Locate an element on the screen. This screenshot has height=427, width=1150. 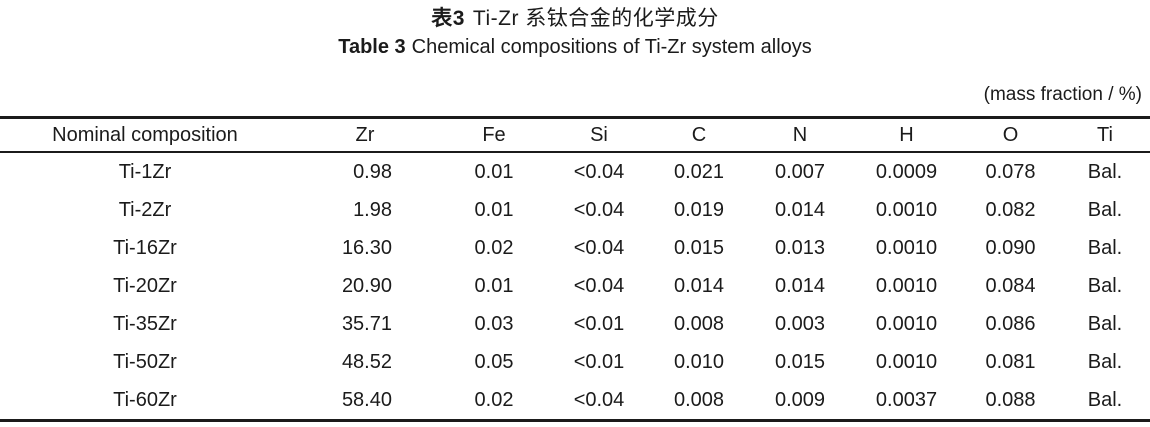
table-caption-zh: 表3 Ti-Zr 系钛合金的化学成分 is located at coordinates (575, 16).